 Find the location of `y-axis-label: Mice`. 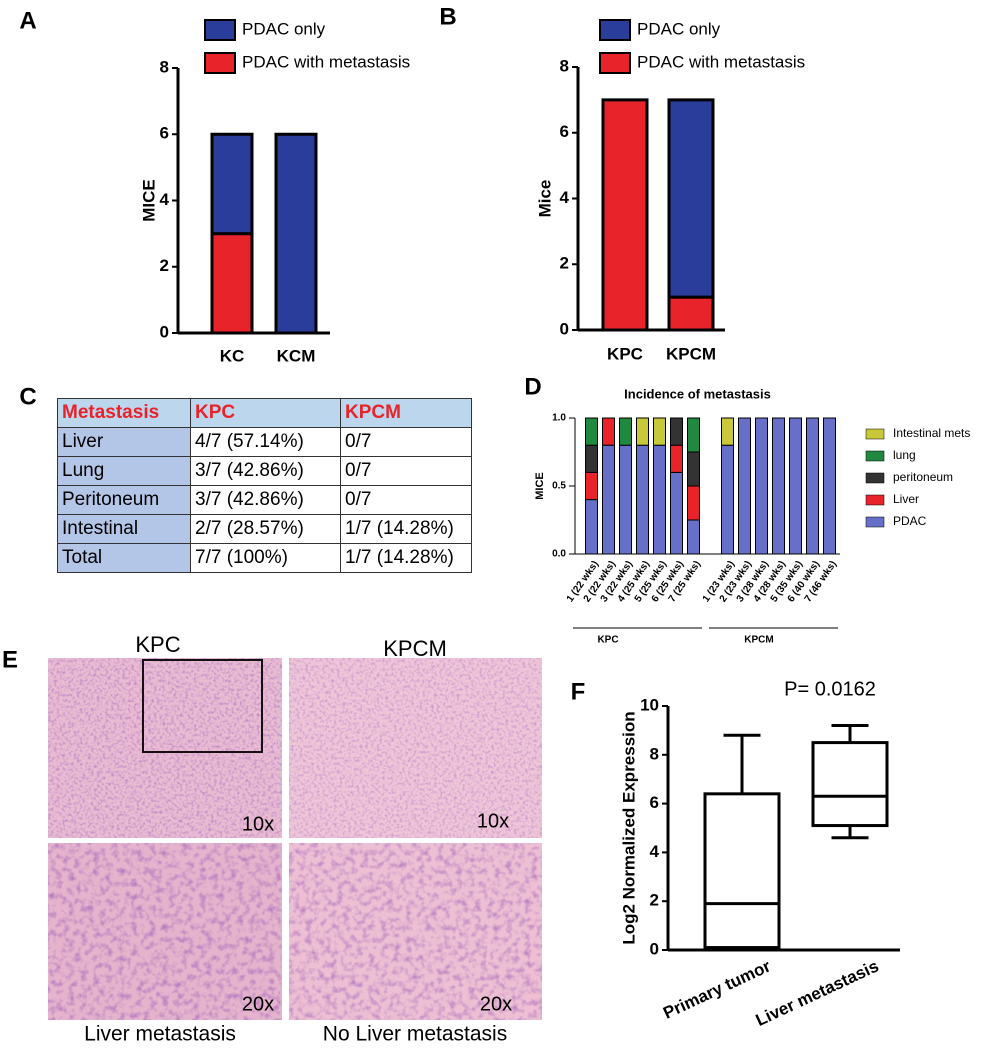

y-axis-label: Mice is located at coordinates (544, 199).